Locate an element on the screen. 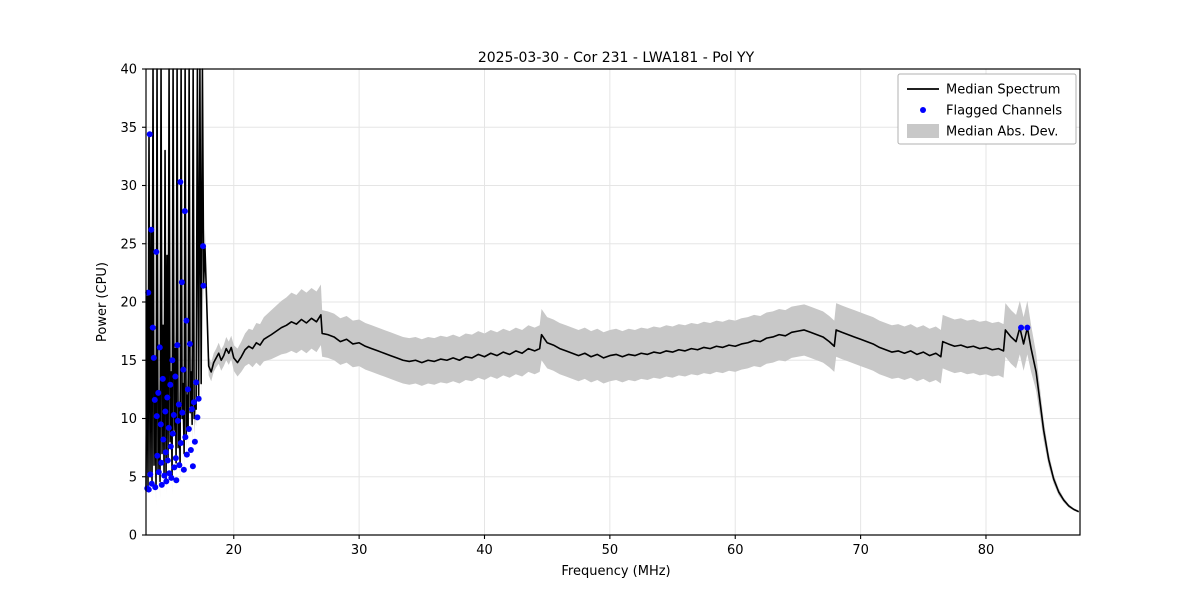  y-axis-label: Power (CPU) is located at coordinates (102, 302).